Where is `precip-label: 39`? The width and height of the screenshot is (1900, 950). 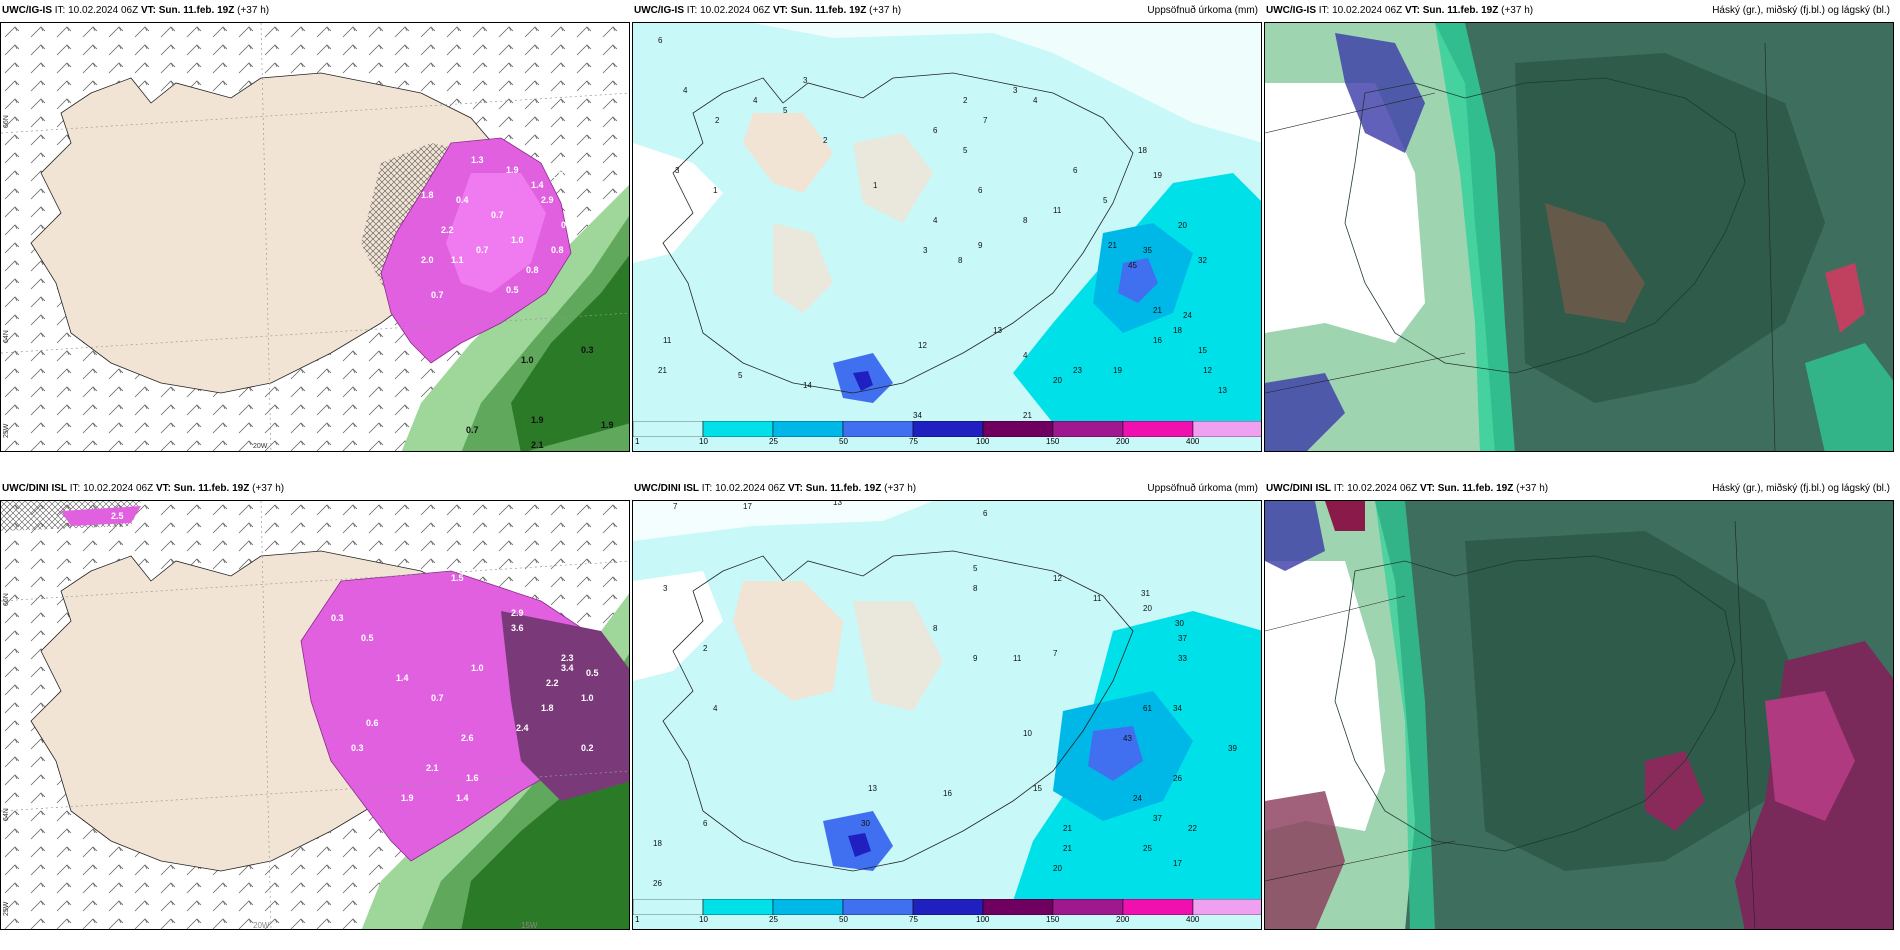
precip-label: 39 is located at coordinates (1232, 748).